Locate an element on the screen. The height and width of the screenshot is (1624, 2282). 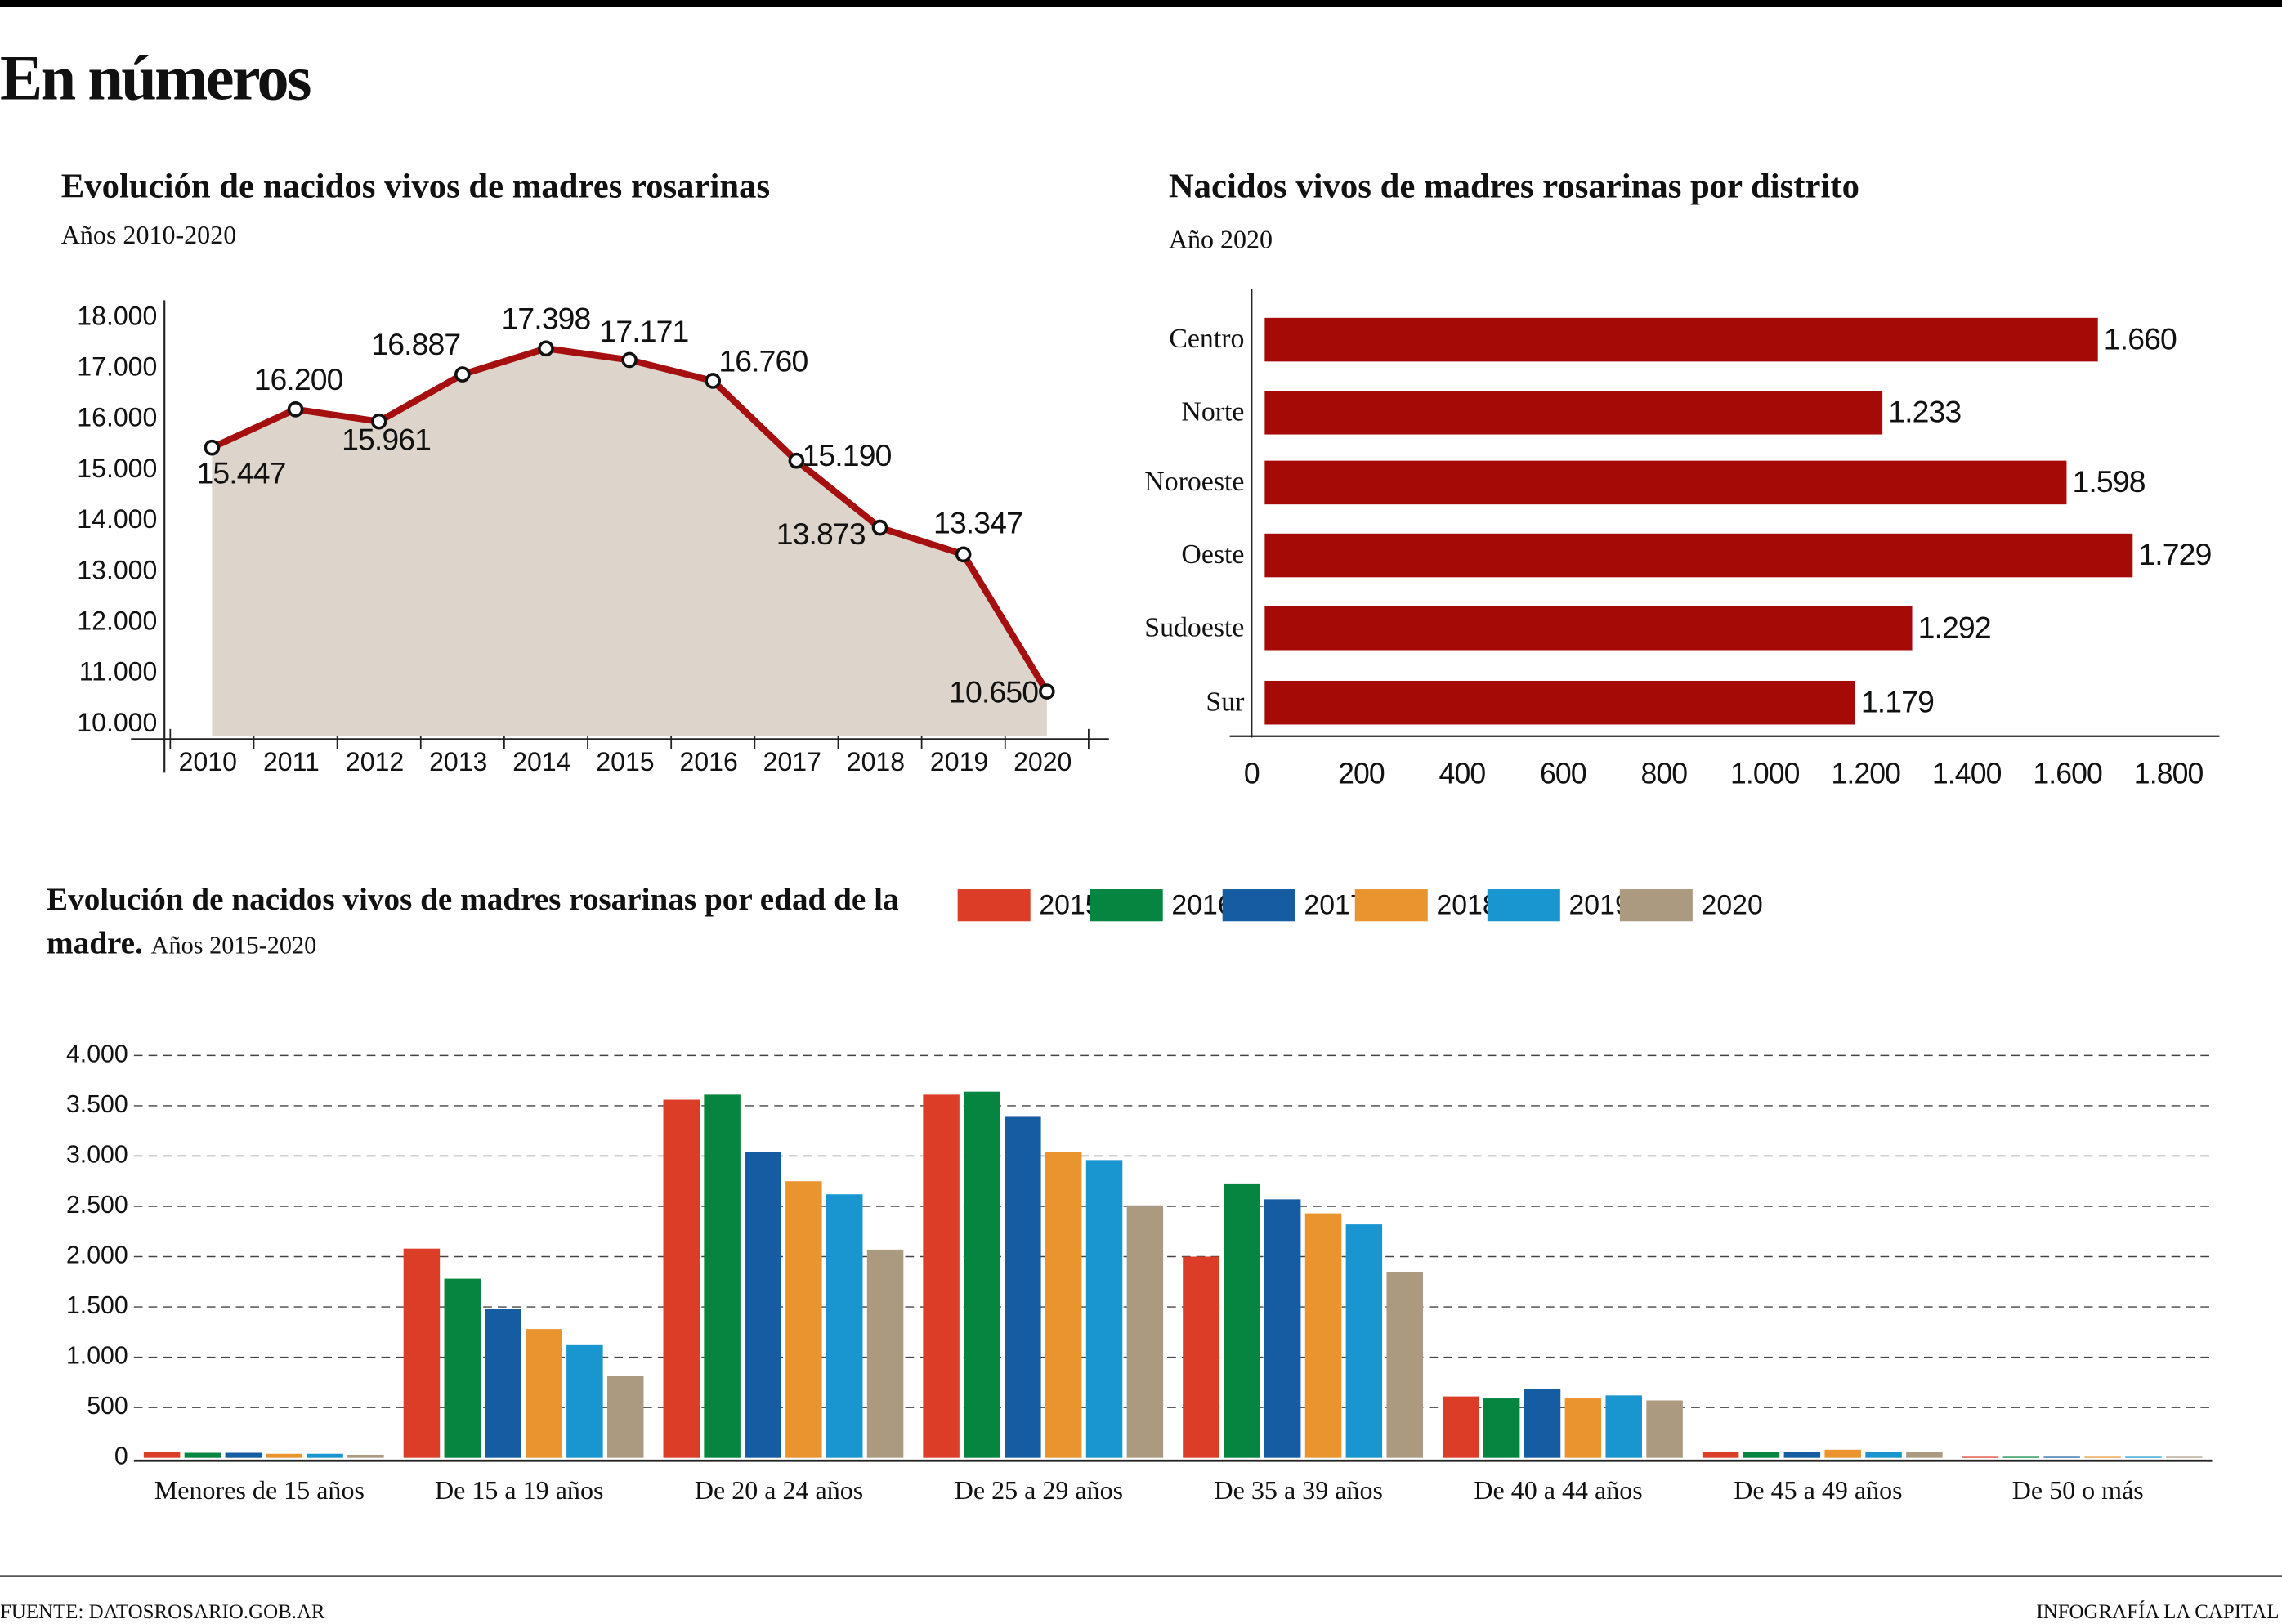
footer-source: FUENTE: DATOSROSARIO.GOB.AR is located at coordinates (162, 1612).